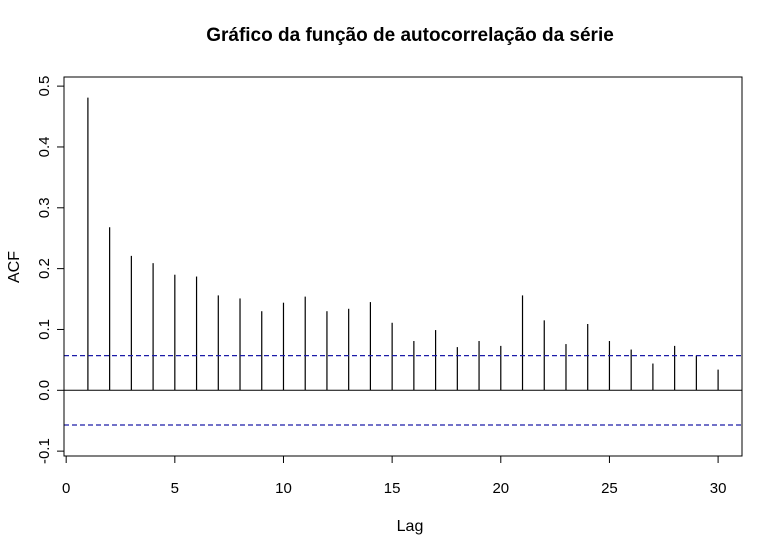 This screenshot has width=783, height=555. What do you see at coordinates (44, 390) in the screenshot?
I see `y-tick-label: 0.0` at bounding box center [44, 390].